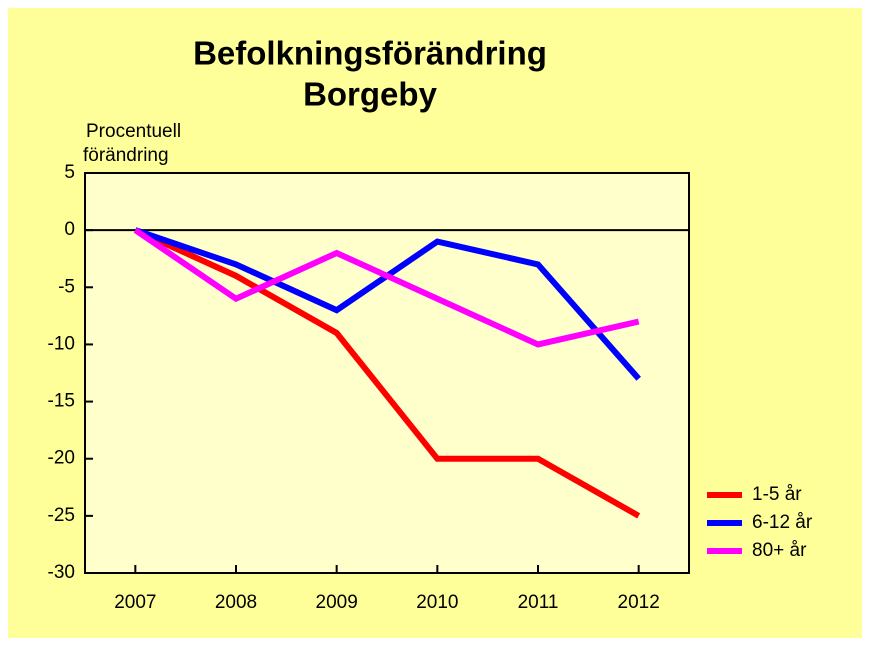 The image size is (869, 646). Describe the element at coordinates (61, 572) in the screenshot. I see `y-tick-label: -30` at that location.